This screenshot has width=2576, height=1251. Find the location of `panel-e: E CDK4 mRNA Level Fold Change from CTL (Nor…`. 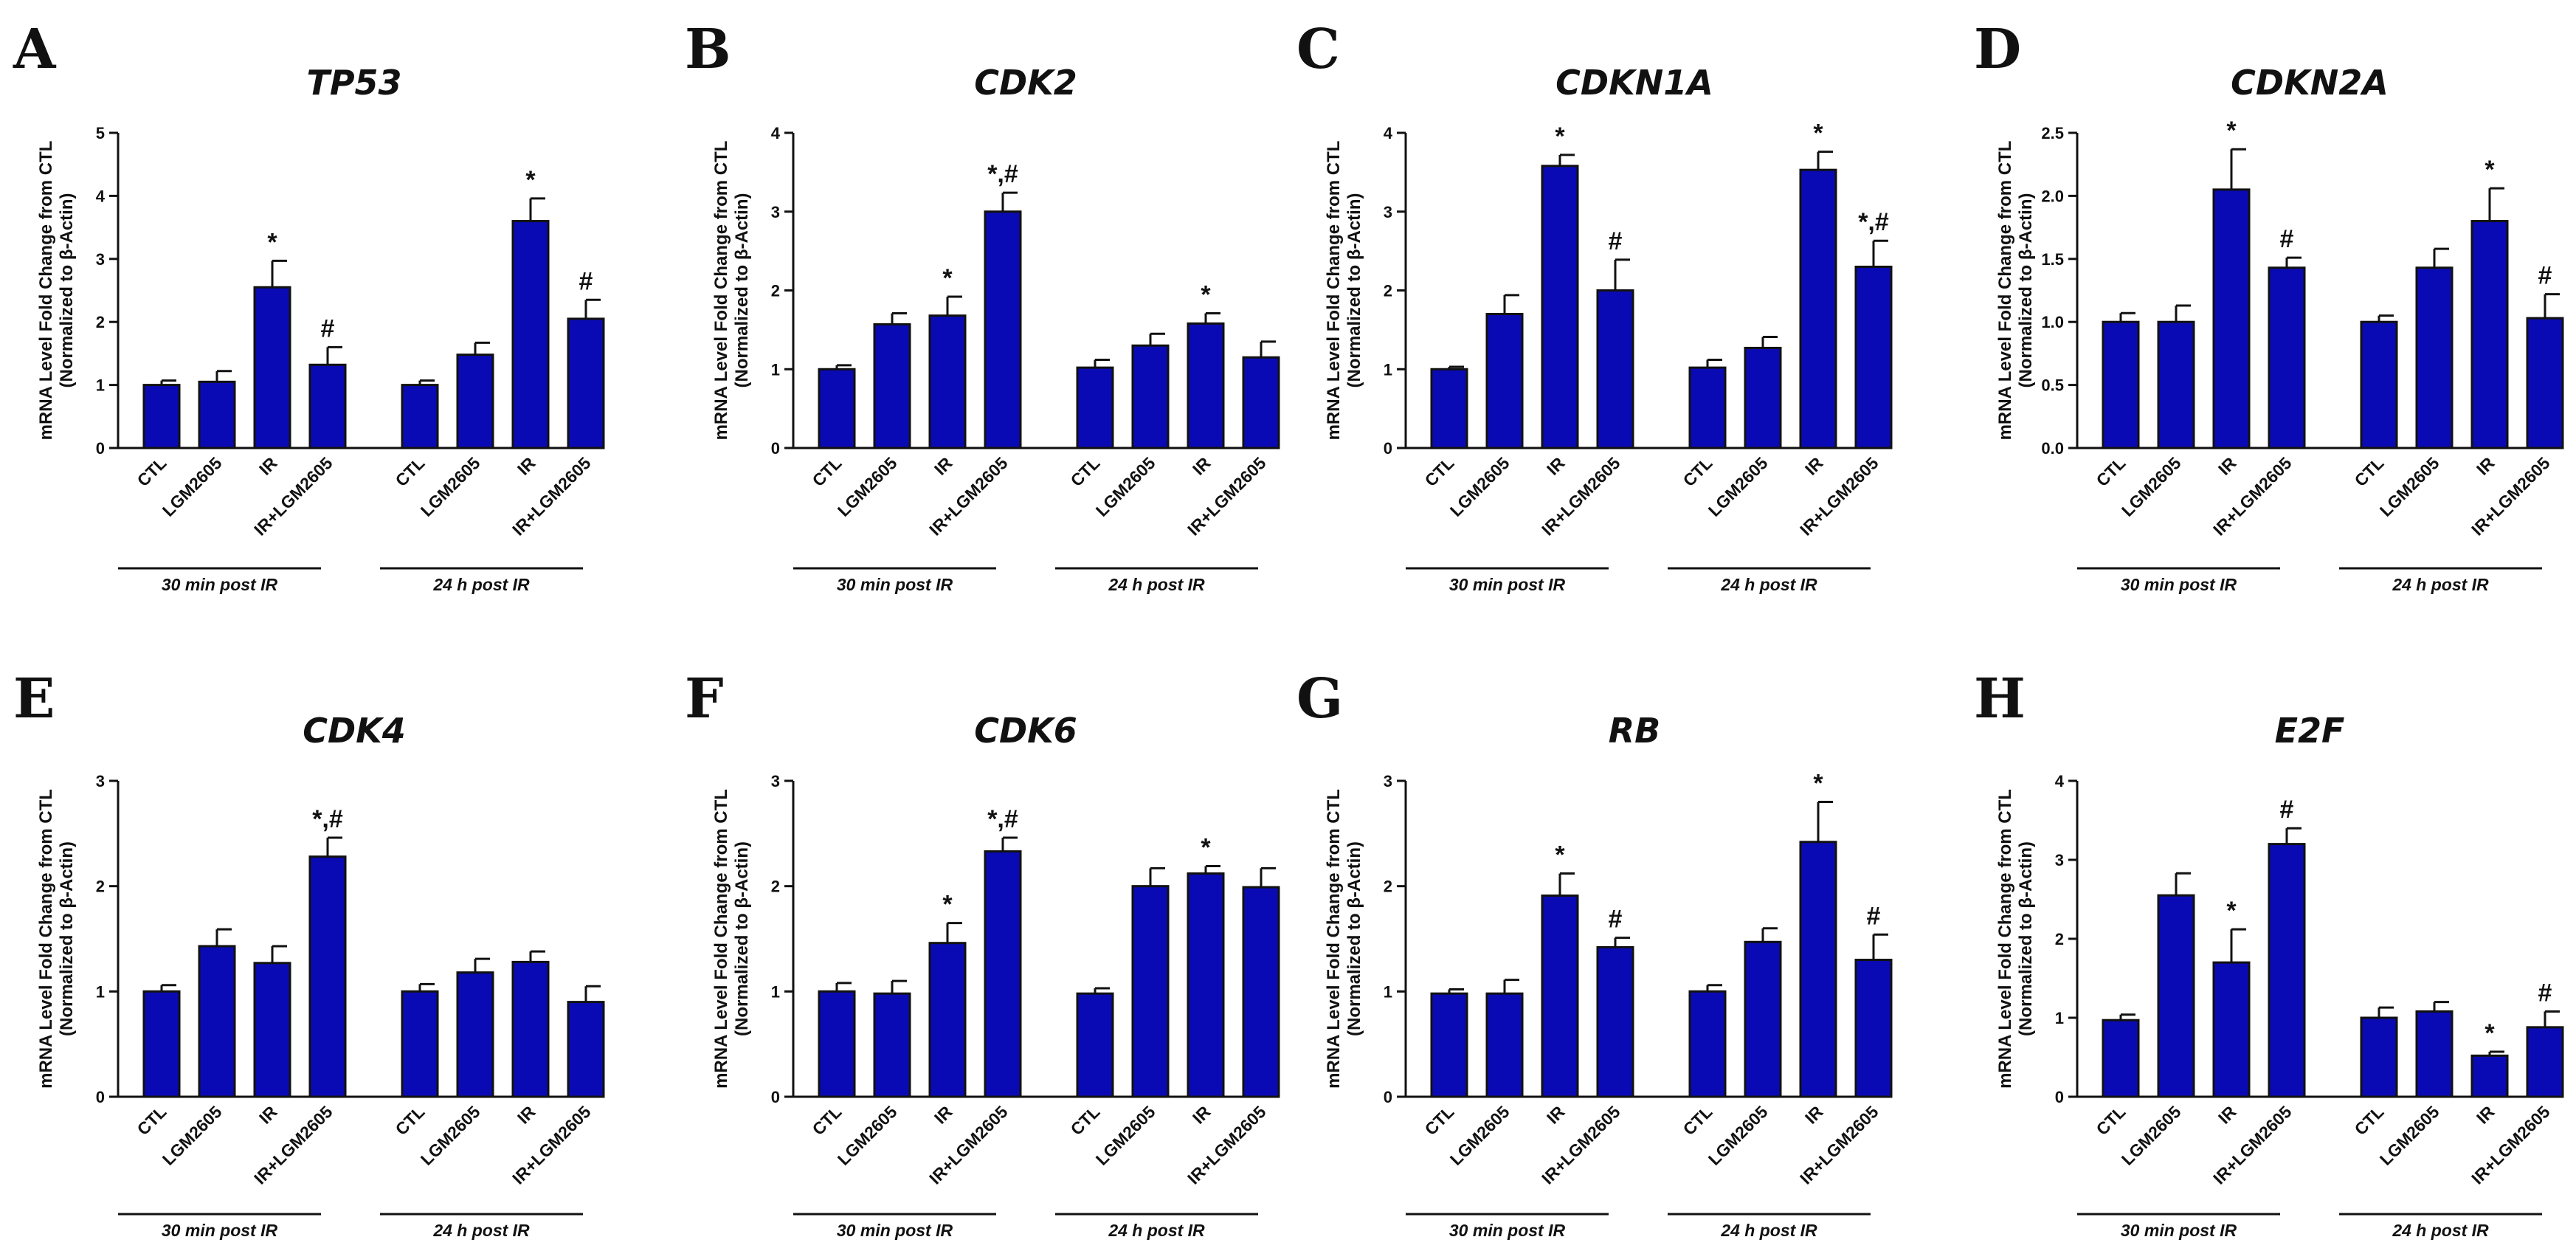

panel-e: E CDK4 mRNA Level Fold Change from CTL (Nor… is located at coordinates (309, 953).